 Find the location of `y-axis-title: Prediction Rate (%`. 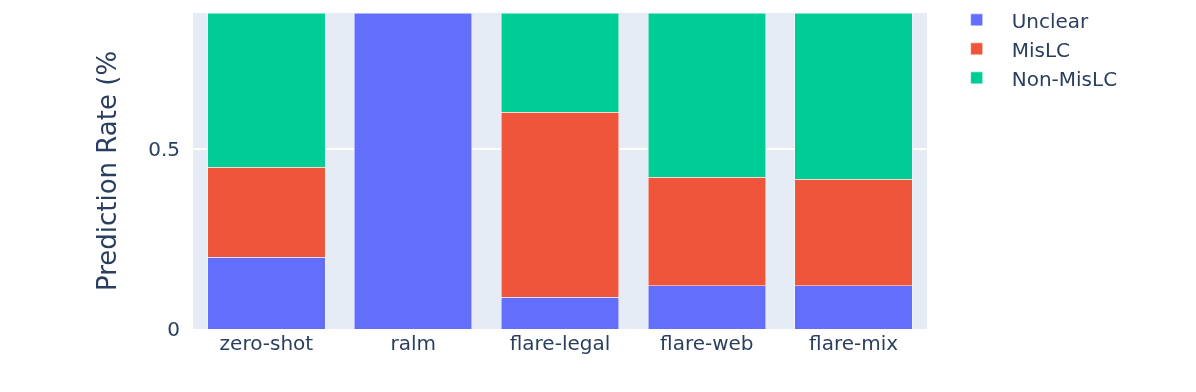

y-axis-title: Prediction Rate (% is located at coordinates (106, 171).